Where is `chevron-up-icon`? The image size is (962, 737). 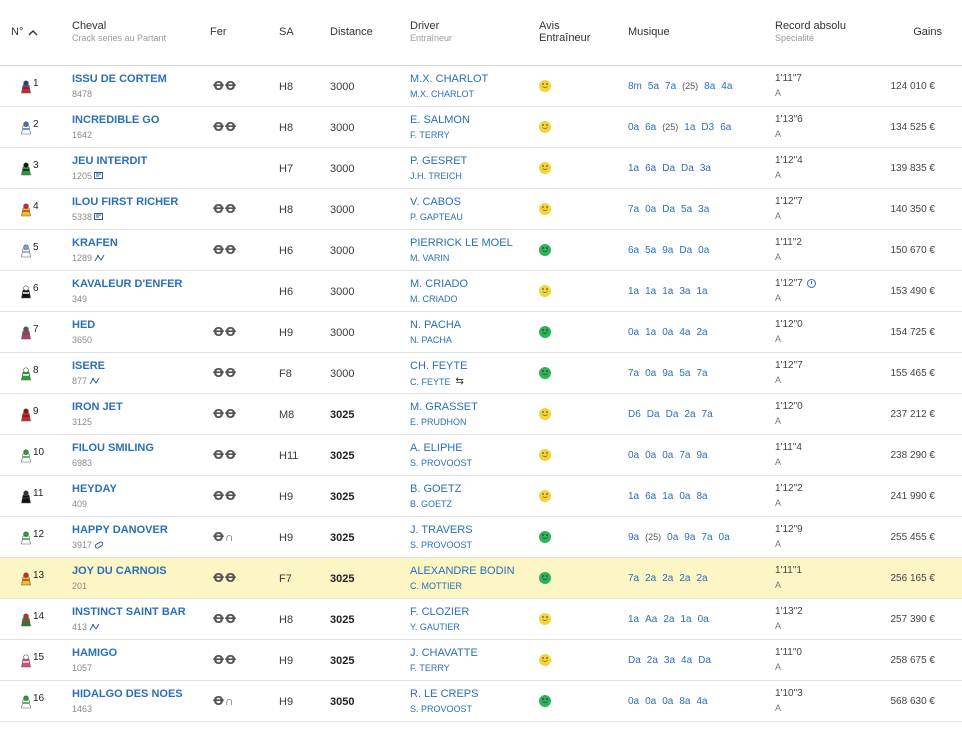
chevron-up-icon is located at coordinates (33, 32).